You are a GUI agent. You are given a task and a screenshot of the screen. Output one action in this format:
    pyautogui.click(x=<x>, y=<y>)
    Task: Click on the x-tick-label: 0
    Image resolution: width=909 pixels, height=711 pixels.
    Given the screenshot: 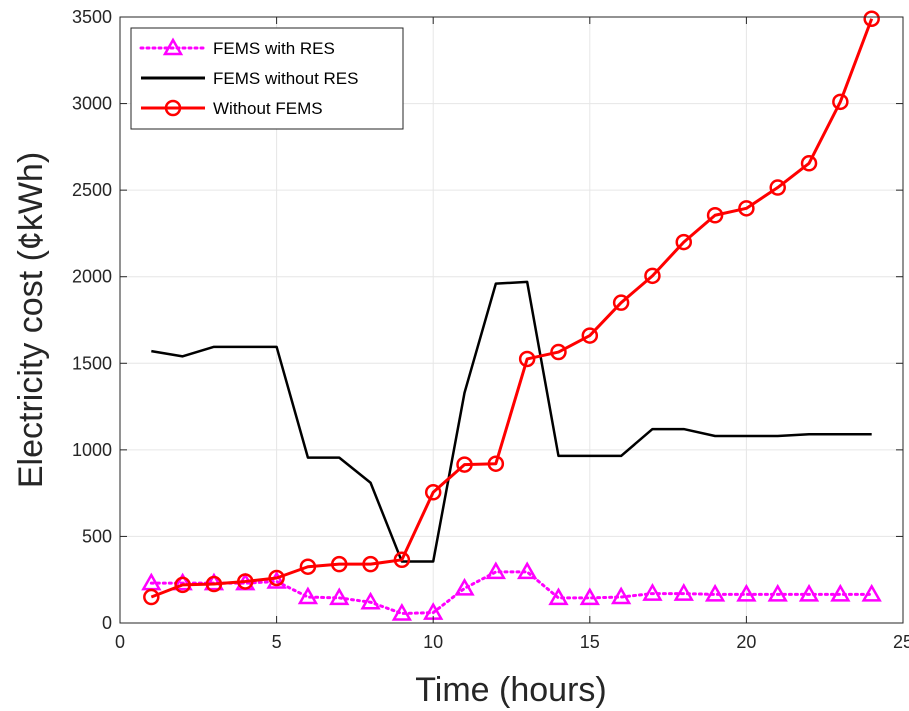 What is the action you would take?
    pyautogui.click(x=120, y=642)
    